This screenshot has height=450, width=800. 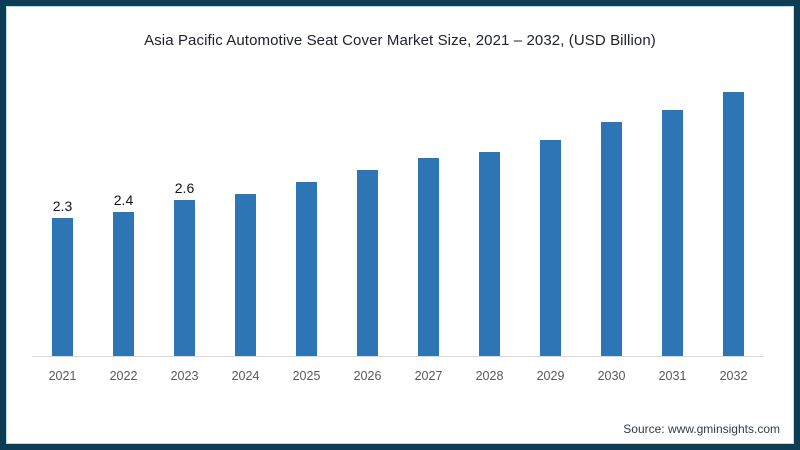 I want to click on source-attribution: Source: www.gminsights.com, so click(x=701, y=429).